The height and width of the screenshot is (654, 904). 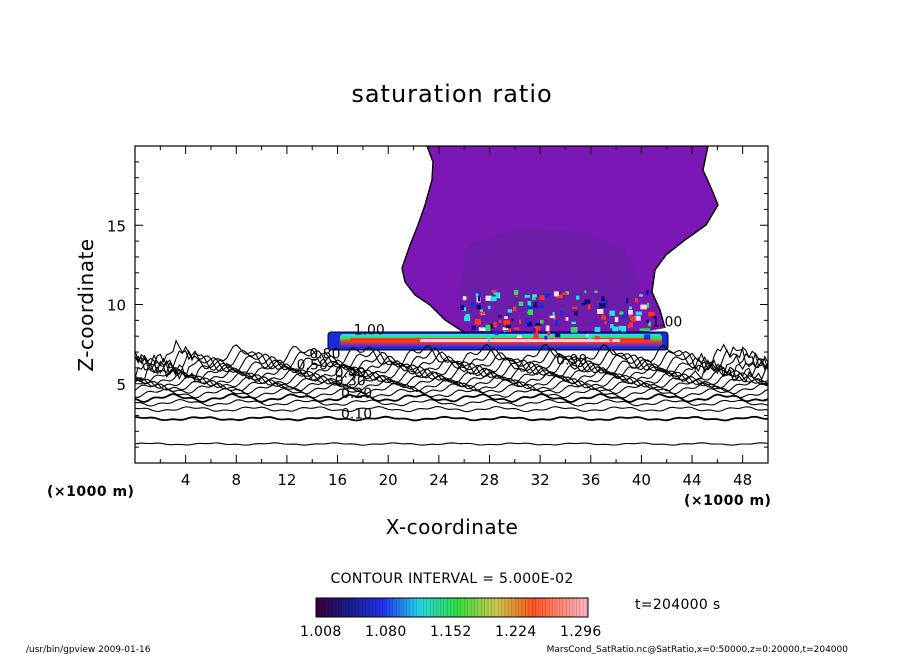 What do you see at coordinates (321, 632) in the screenshot?
I see `colorbar-tick-label: 1.008` at bounding box center [321, 632].